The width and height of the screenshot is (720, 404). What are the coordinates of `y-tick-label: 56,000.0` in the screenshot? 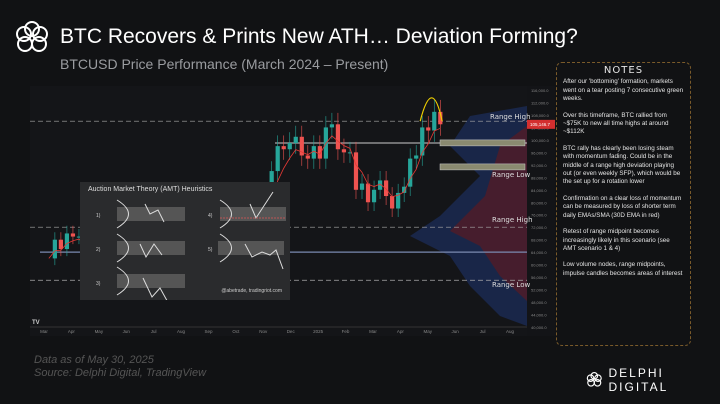 It's located at (539, 277).